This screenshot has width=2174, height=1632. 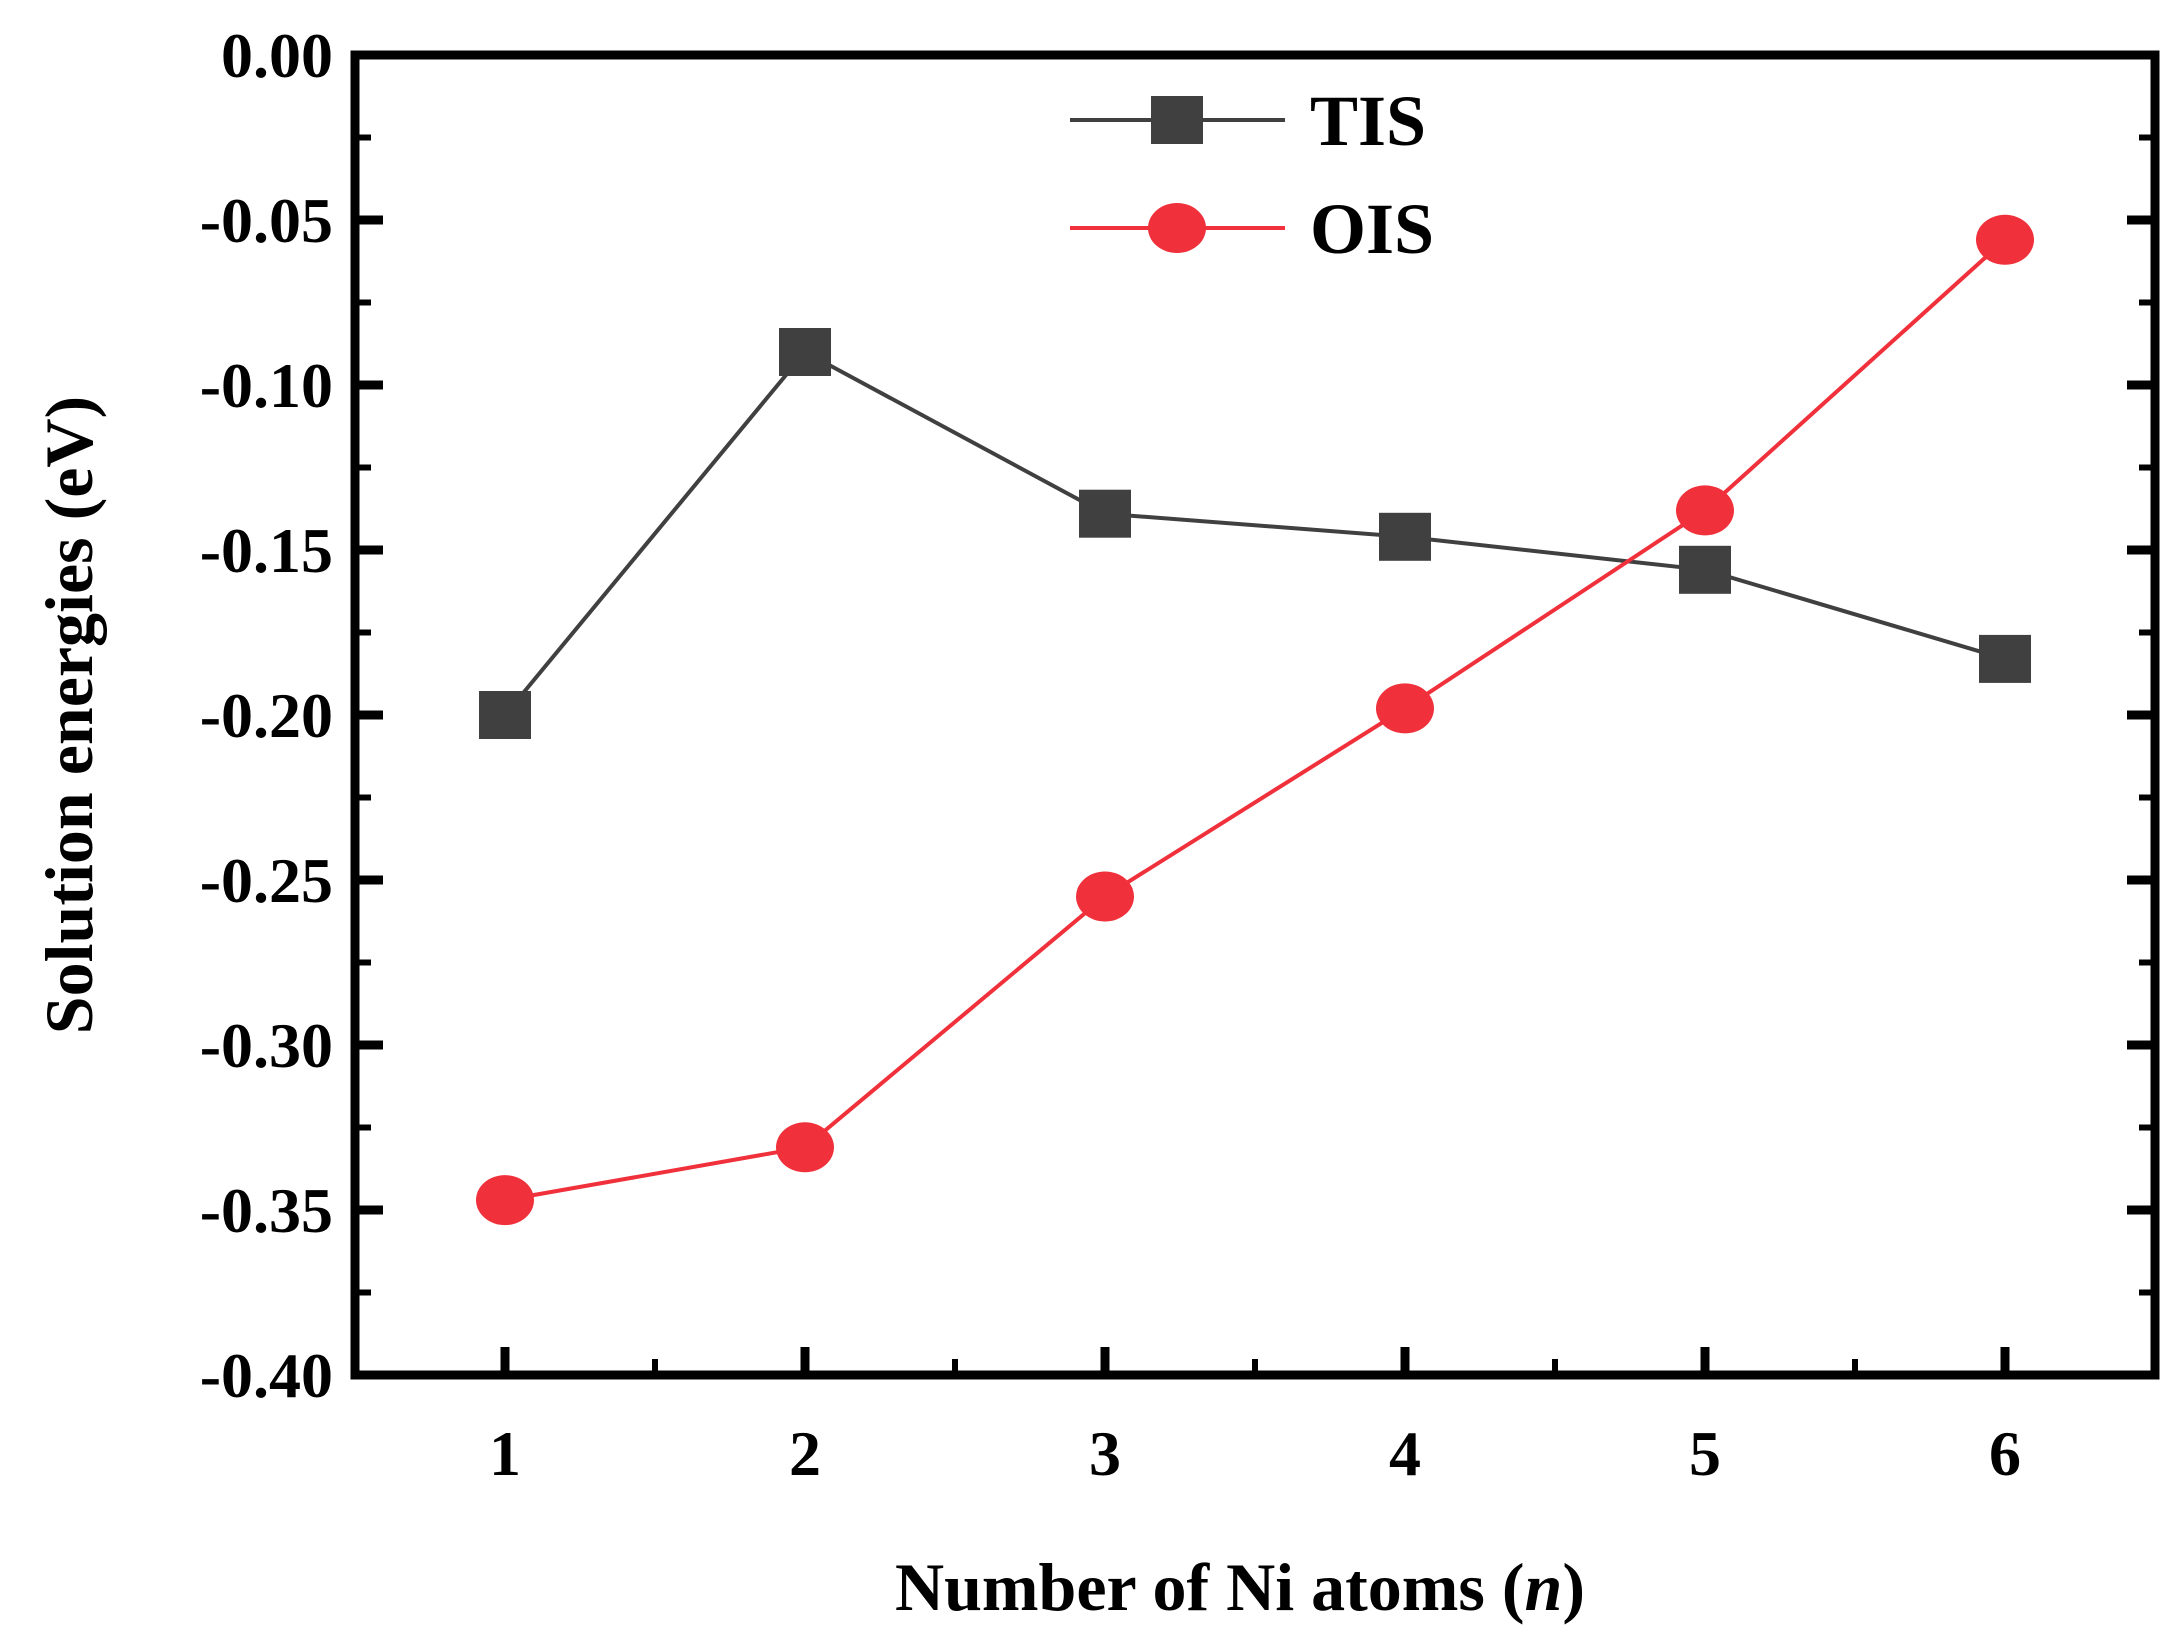 I want to click on legend-label-ois: OIS, so click(x=1372, y=229).